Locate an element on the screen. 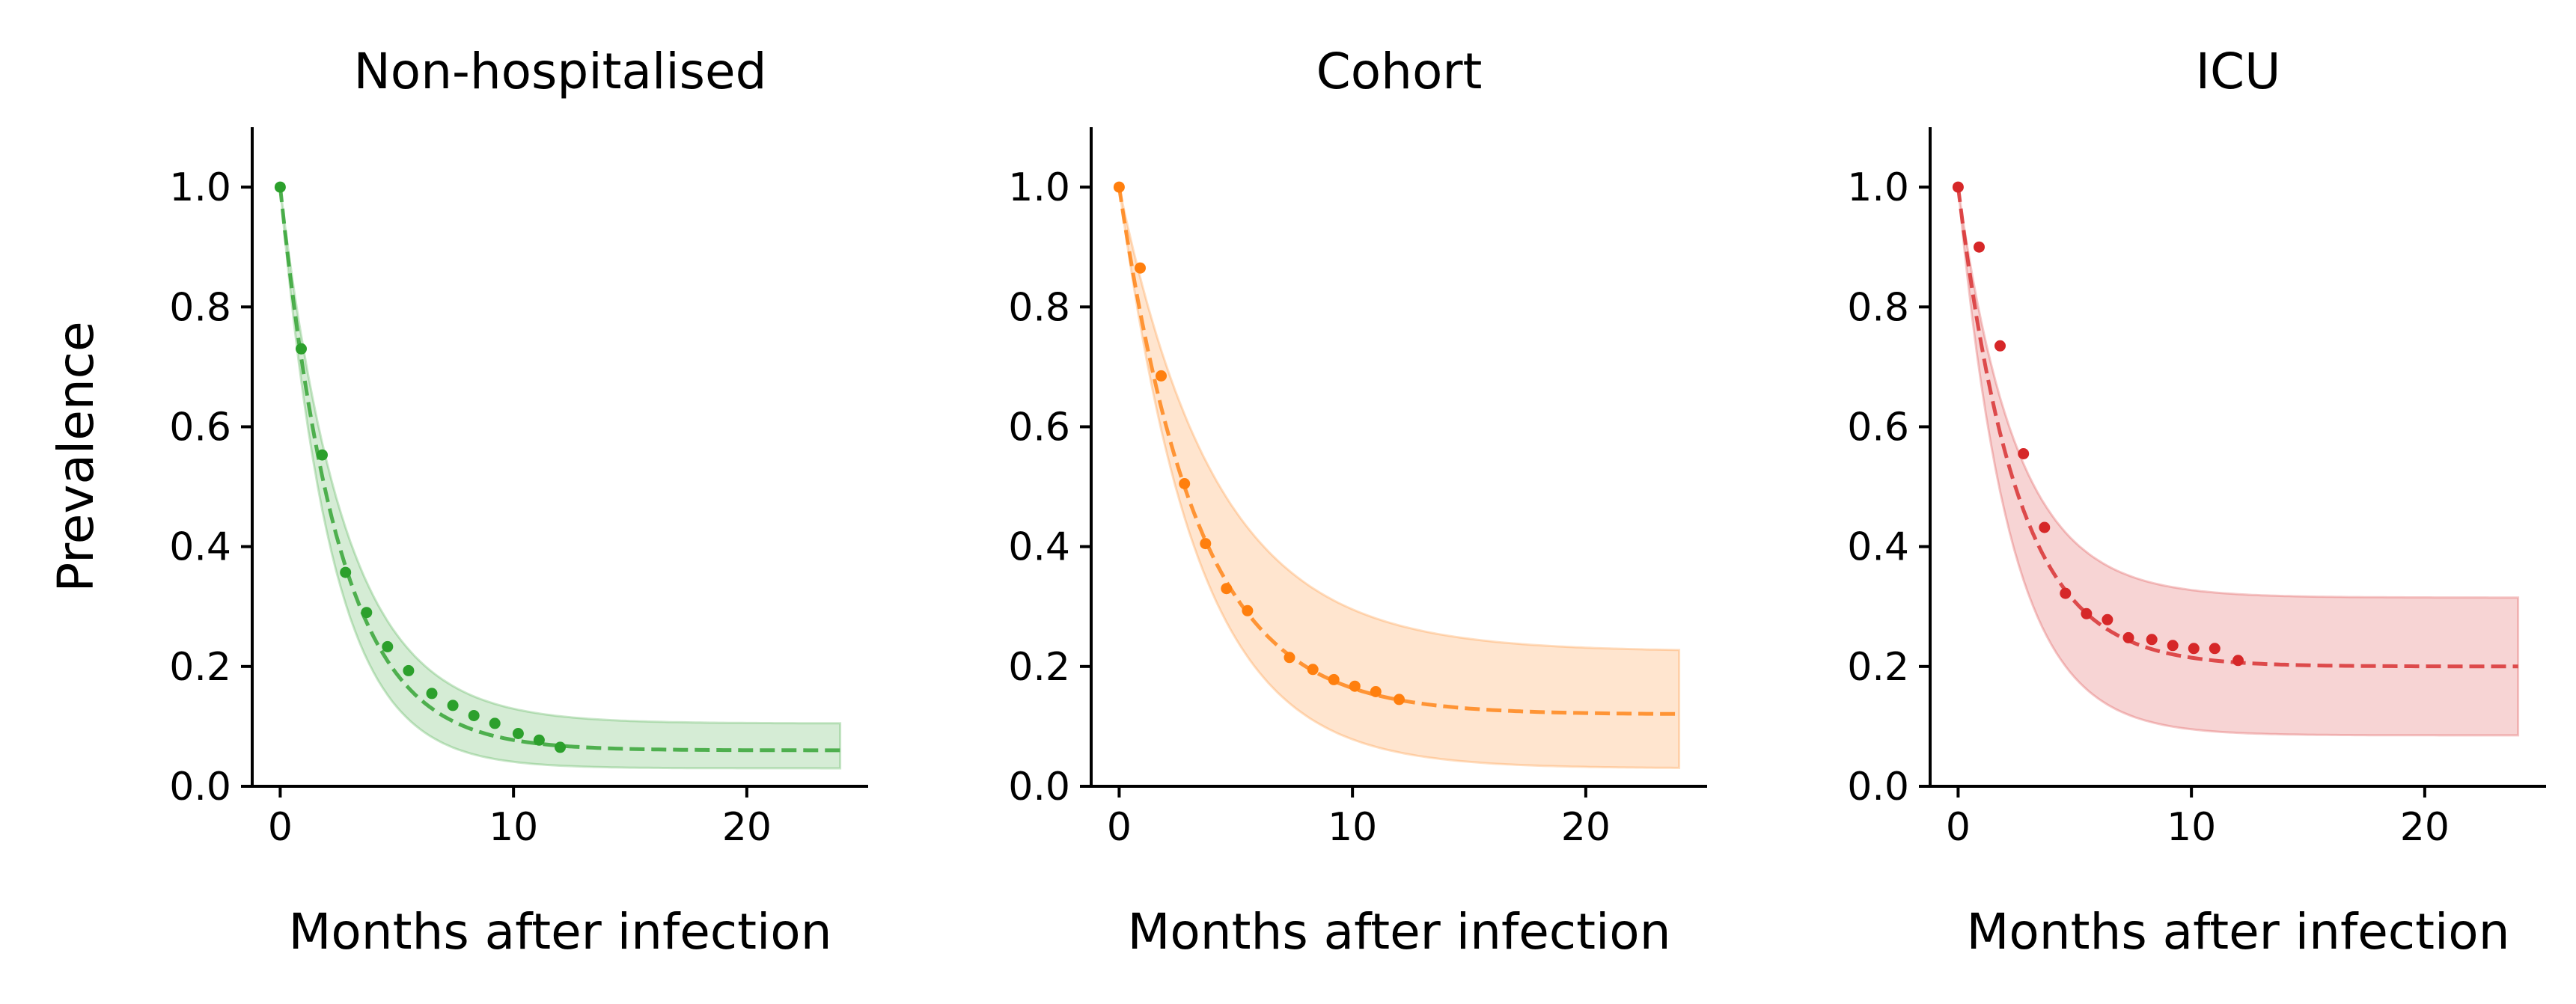  panel-title: ICU is located at coordinates (2238, 71).